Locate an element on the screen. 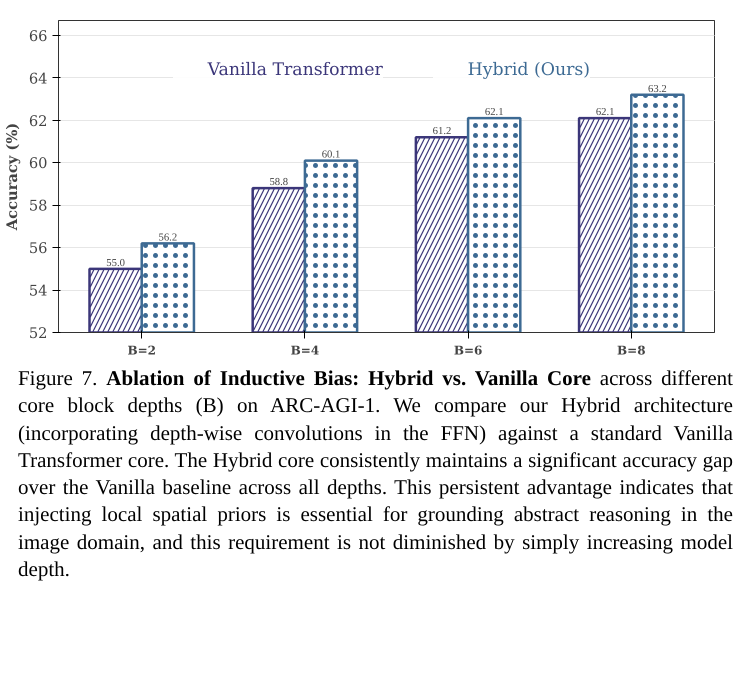  data-label: 63.2 is located at coordinates (657, 89).